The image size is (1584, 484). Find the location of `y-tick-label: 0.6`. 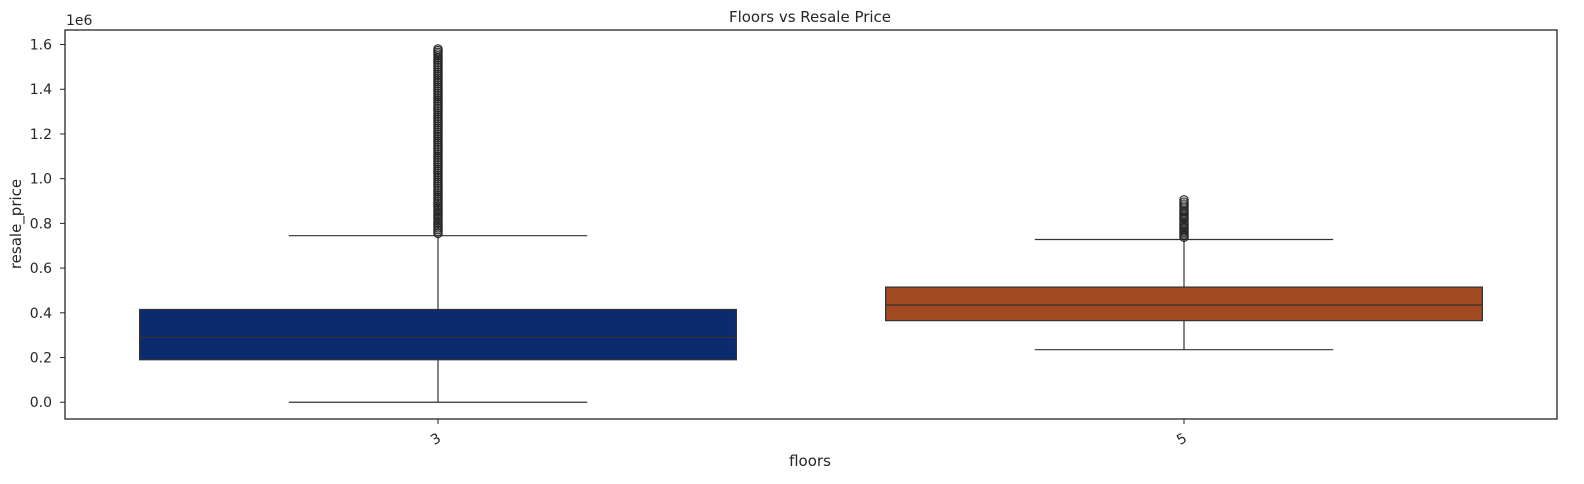

y-tick-label: 0.6 is located at coordinates (41, 269).